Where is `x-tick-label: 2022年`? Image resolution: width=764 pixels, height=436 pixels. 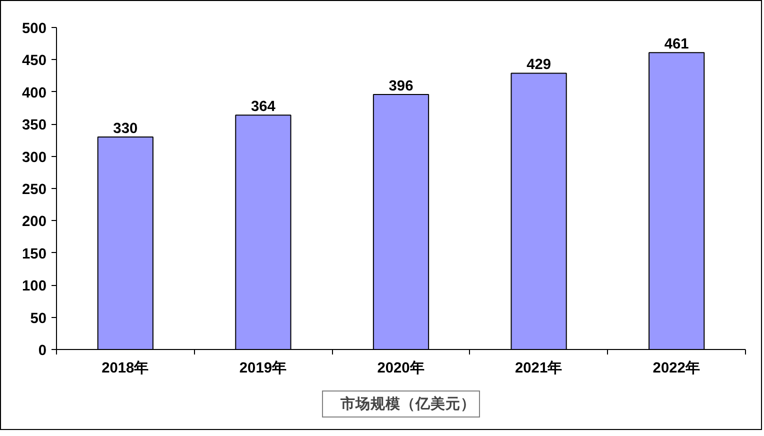
x-tick-label: 2022年 is located at coordinates (676, 368).